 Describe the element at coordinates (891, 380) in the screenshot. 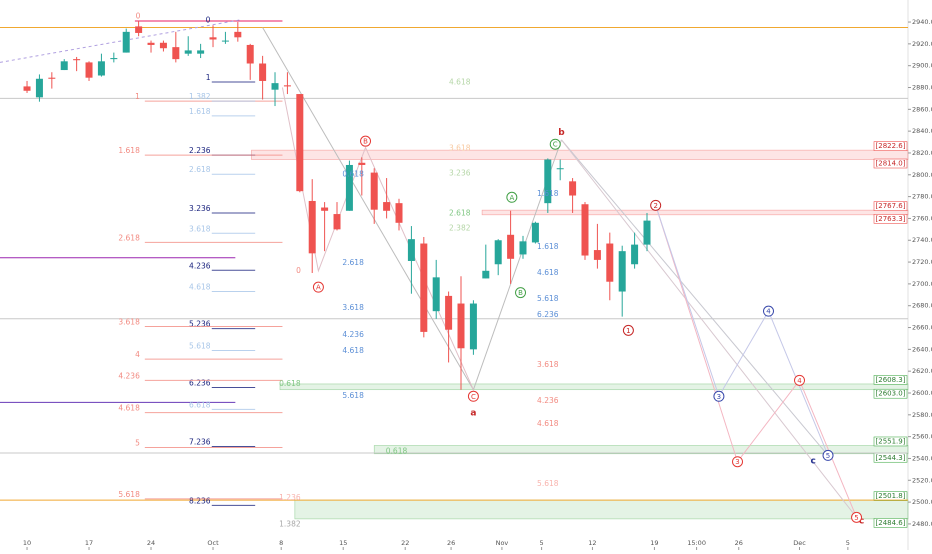

I see `price-label: [2608.3]` at that location.